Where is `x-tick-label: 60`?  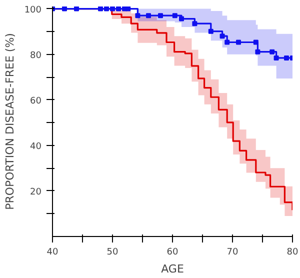 x-tick-label: 60 is located at coordinates (172, 253).